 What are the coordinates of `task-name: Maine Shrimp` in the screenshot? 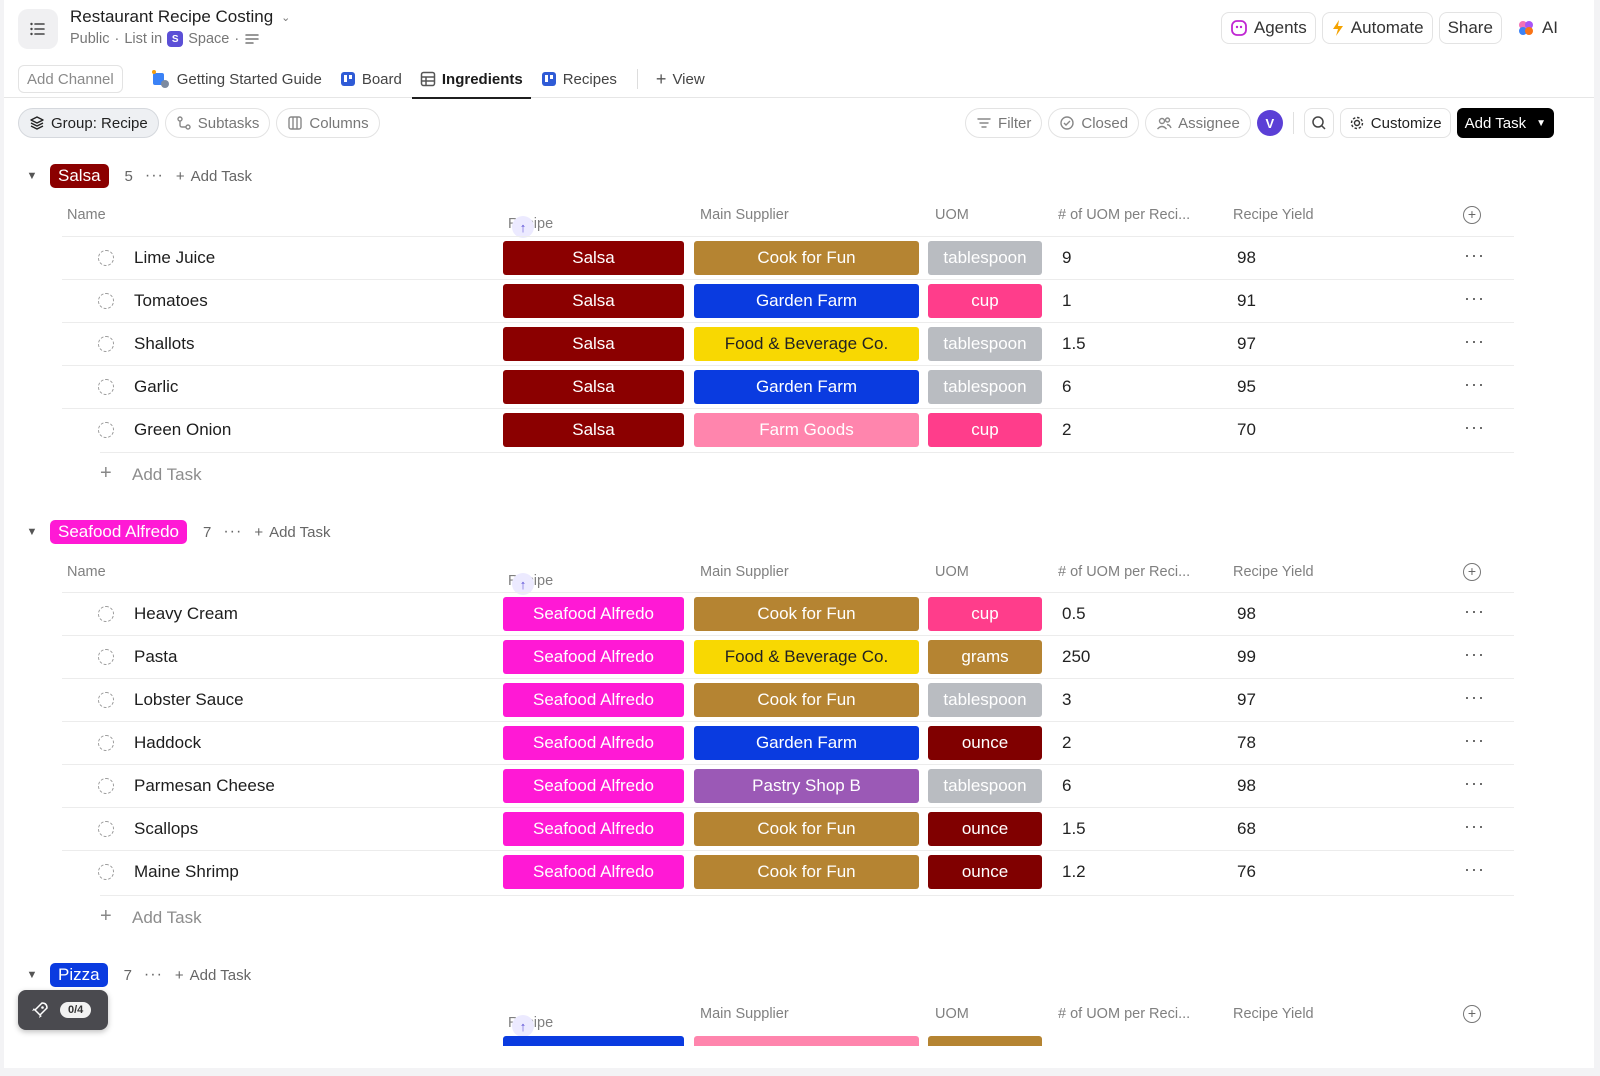 It's located at (186, 871).